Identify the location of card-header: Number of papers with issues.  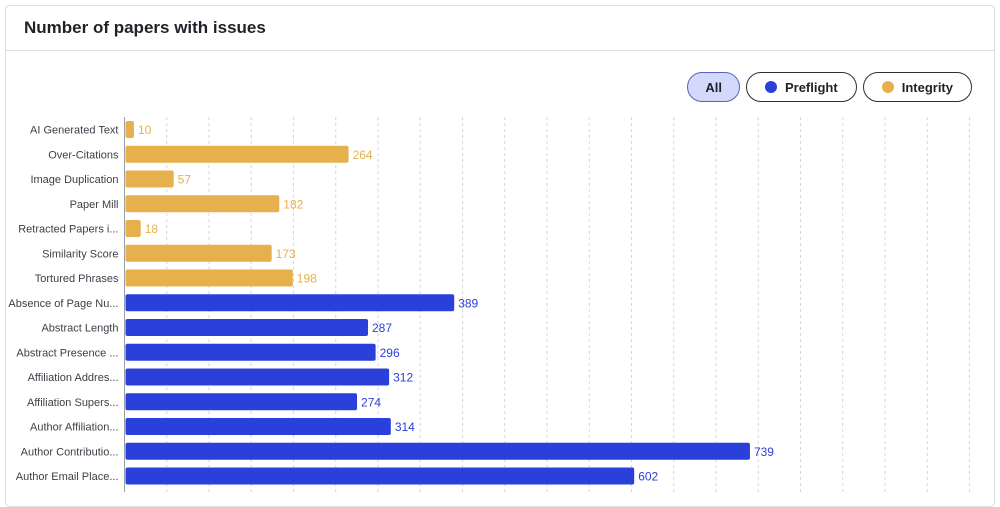
(500, 28).